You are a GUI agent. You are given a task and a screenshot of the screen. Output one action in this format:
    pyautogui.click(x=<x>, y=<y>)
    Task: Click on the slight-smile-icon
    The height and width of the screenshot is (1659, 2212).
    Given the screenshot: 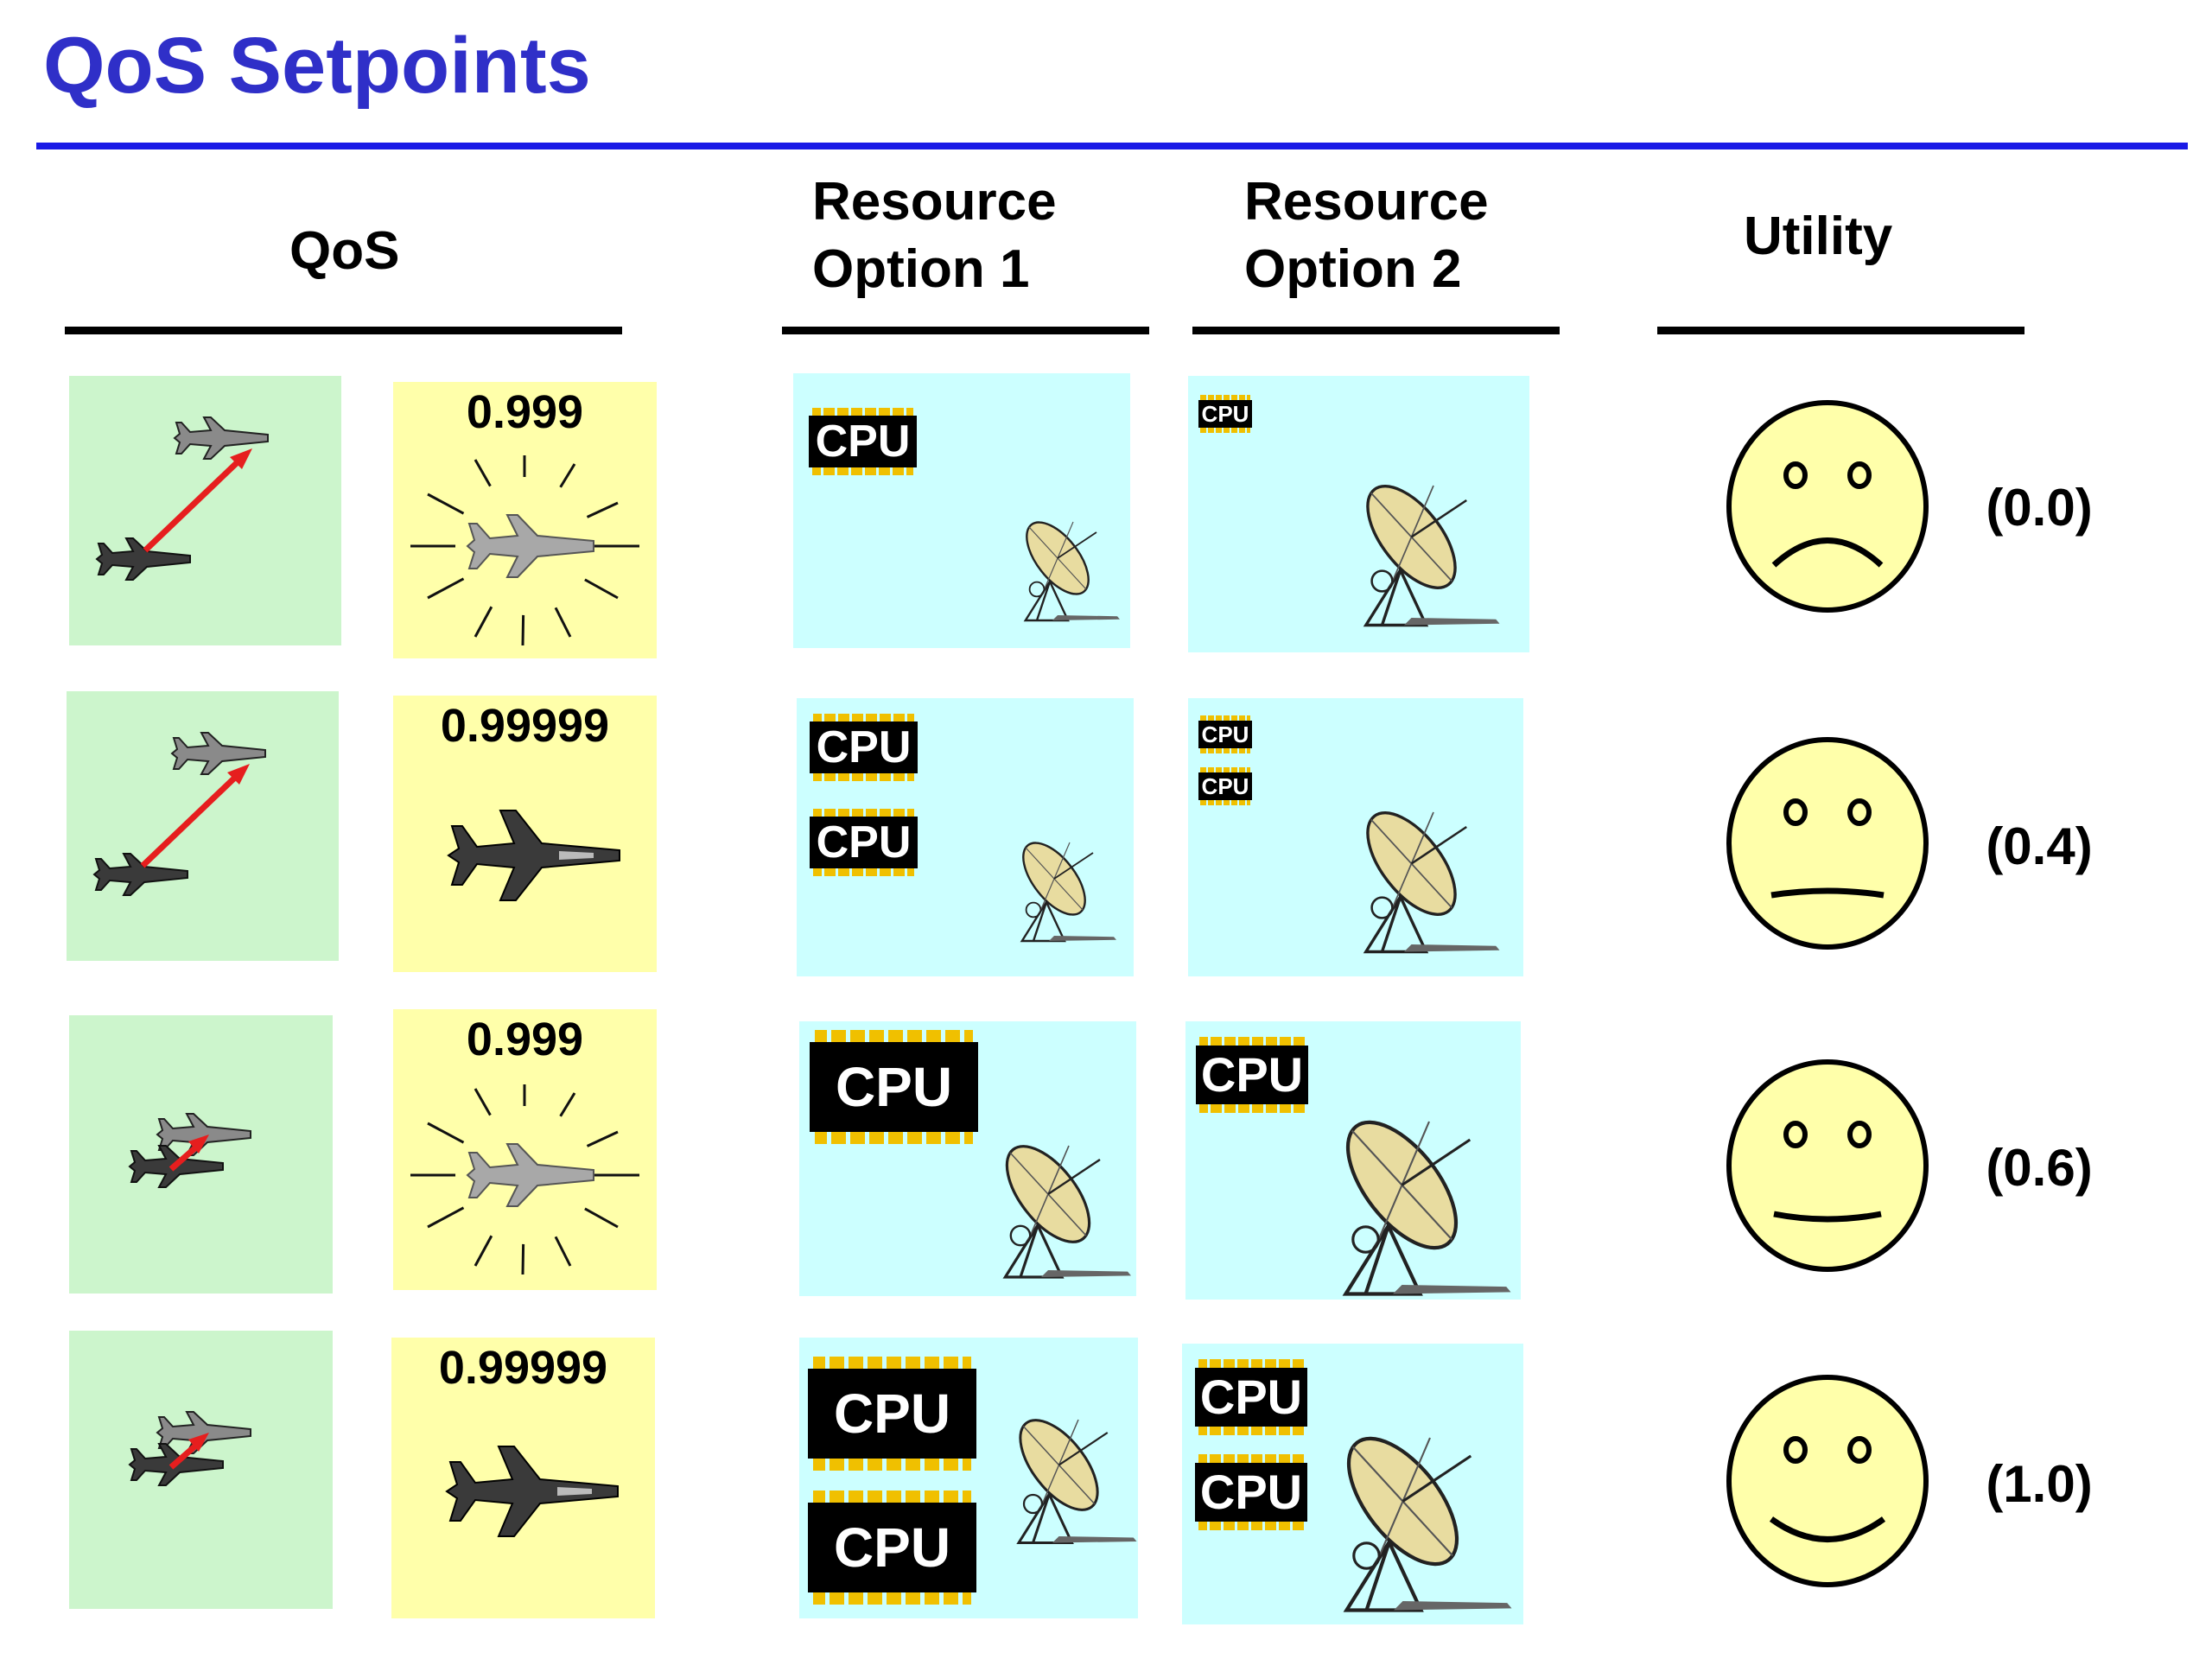 What is the action you would take?
    pyautogui.click(x=1827, y=1165)
    